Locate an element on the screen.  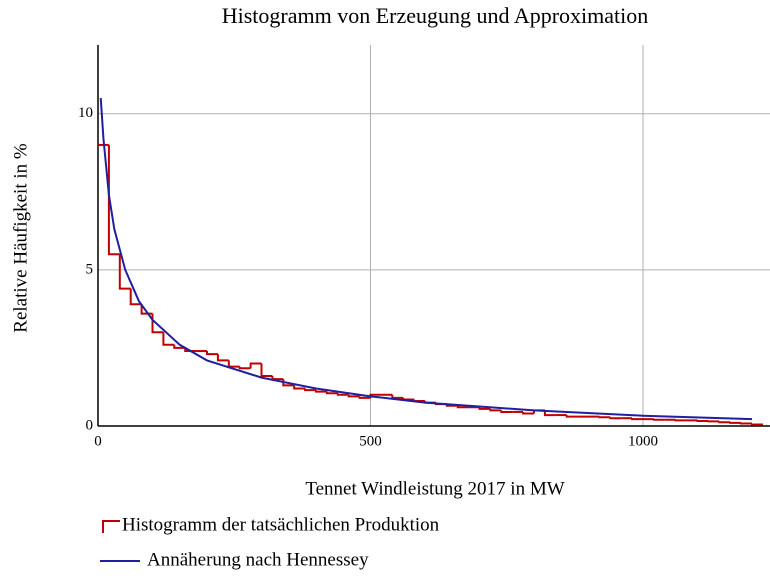
y-tick-label: 10 is located at coordinates (85, 113).